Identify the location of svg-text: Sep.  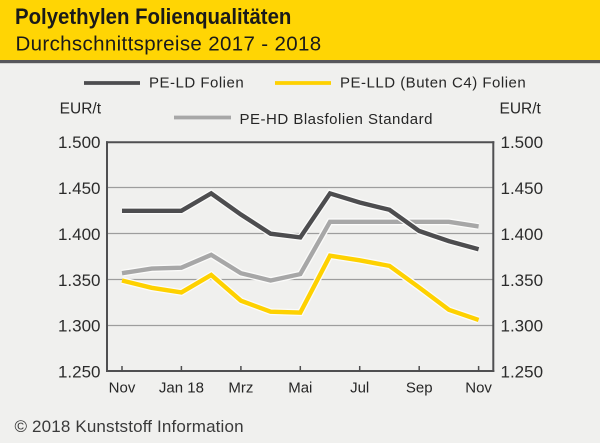
(419, 387).